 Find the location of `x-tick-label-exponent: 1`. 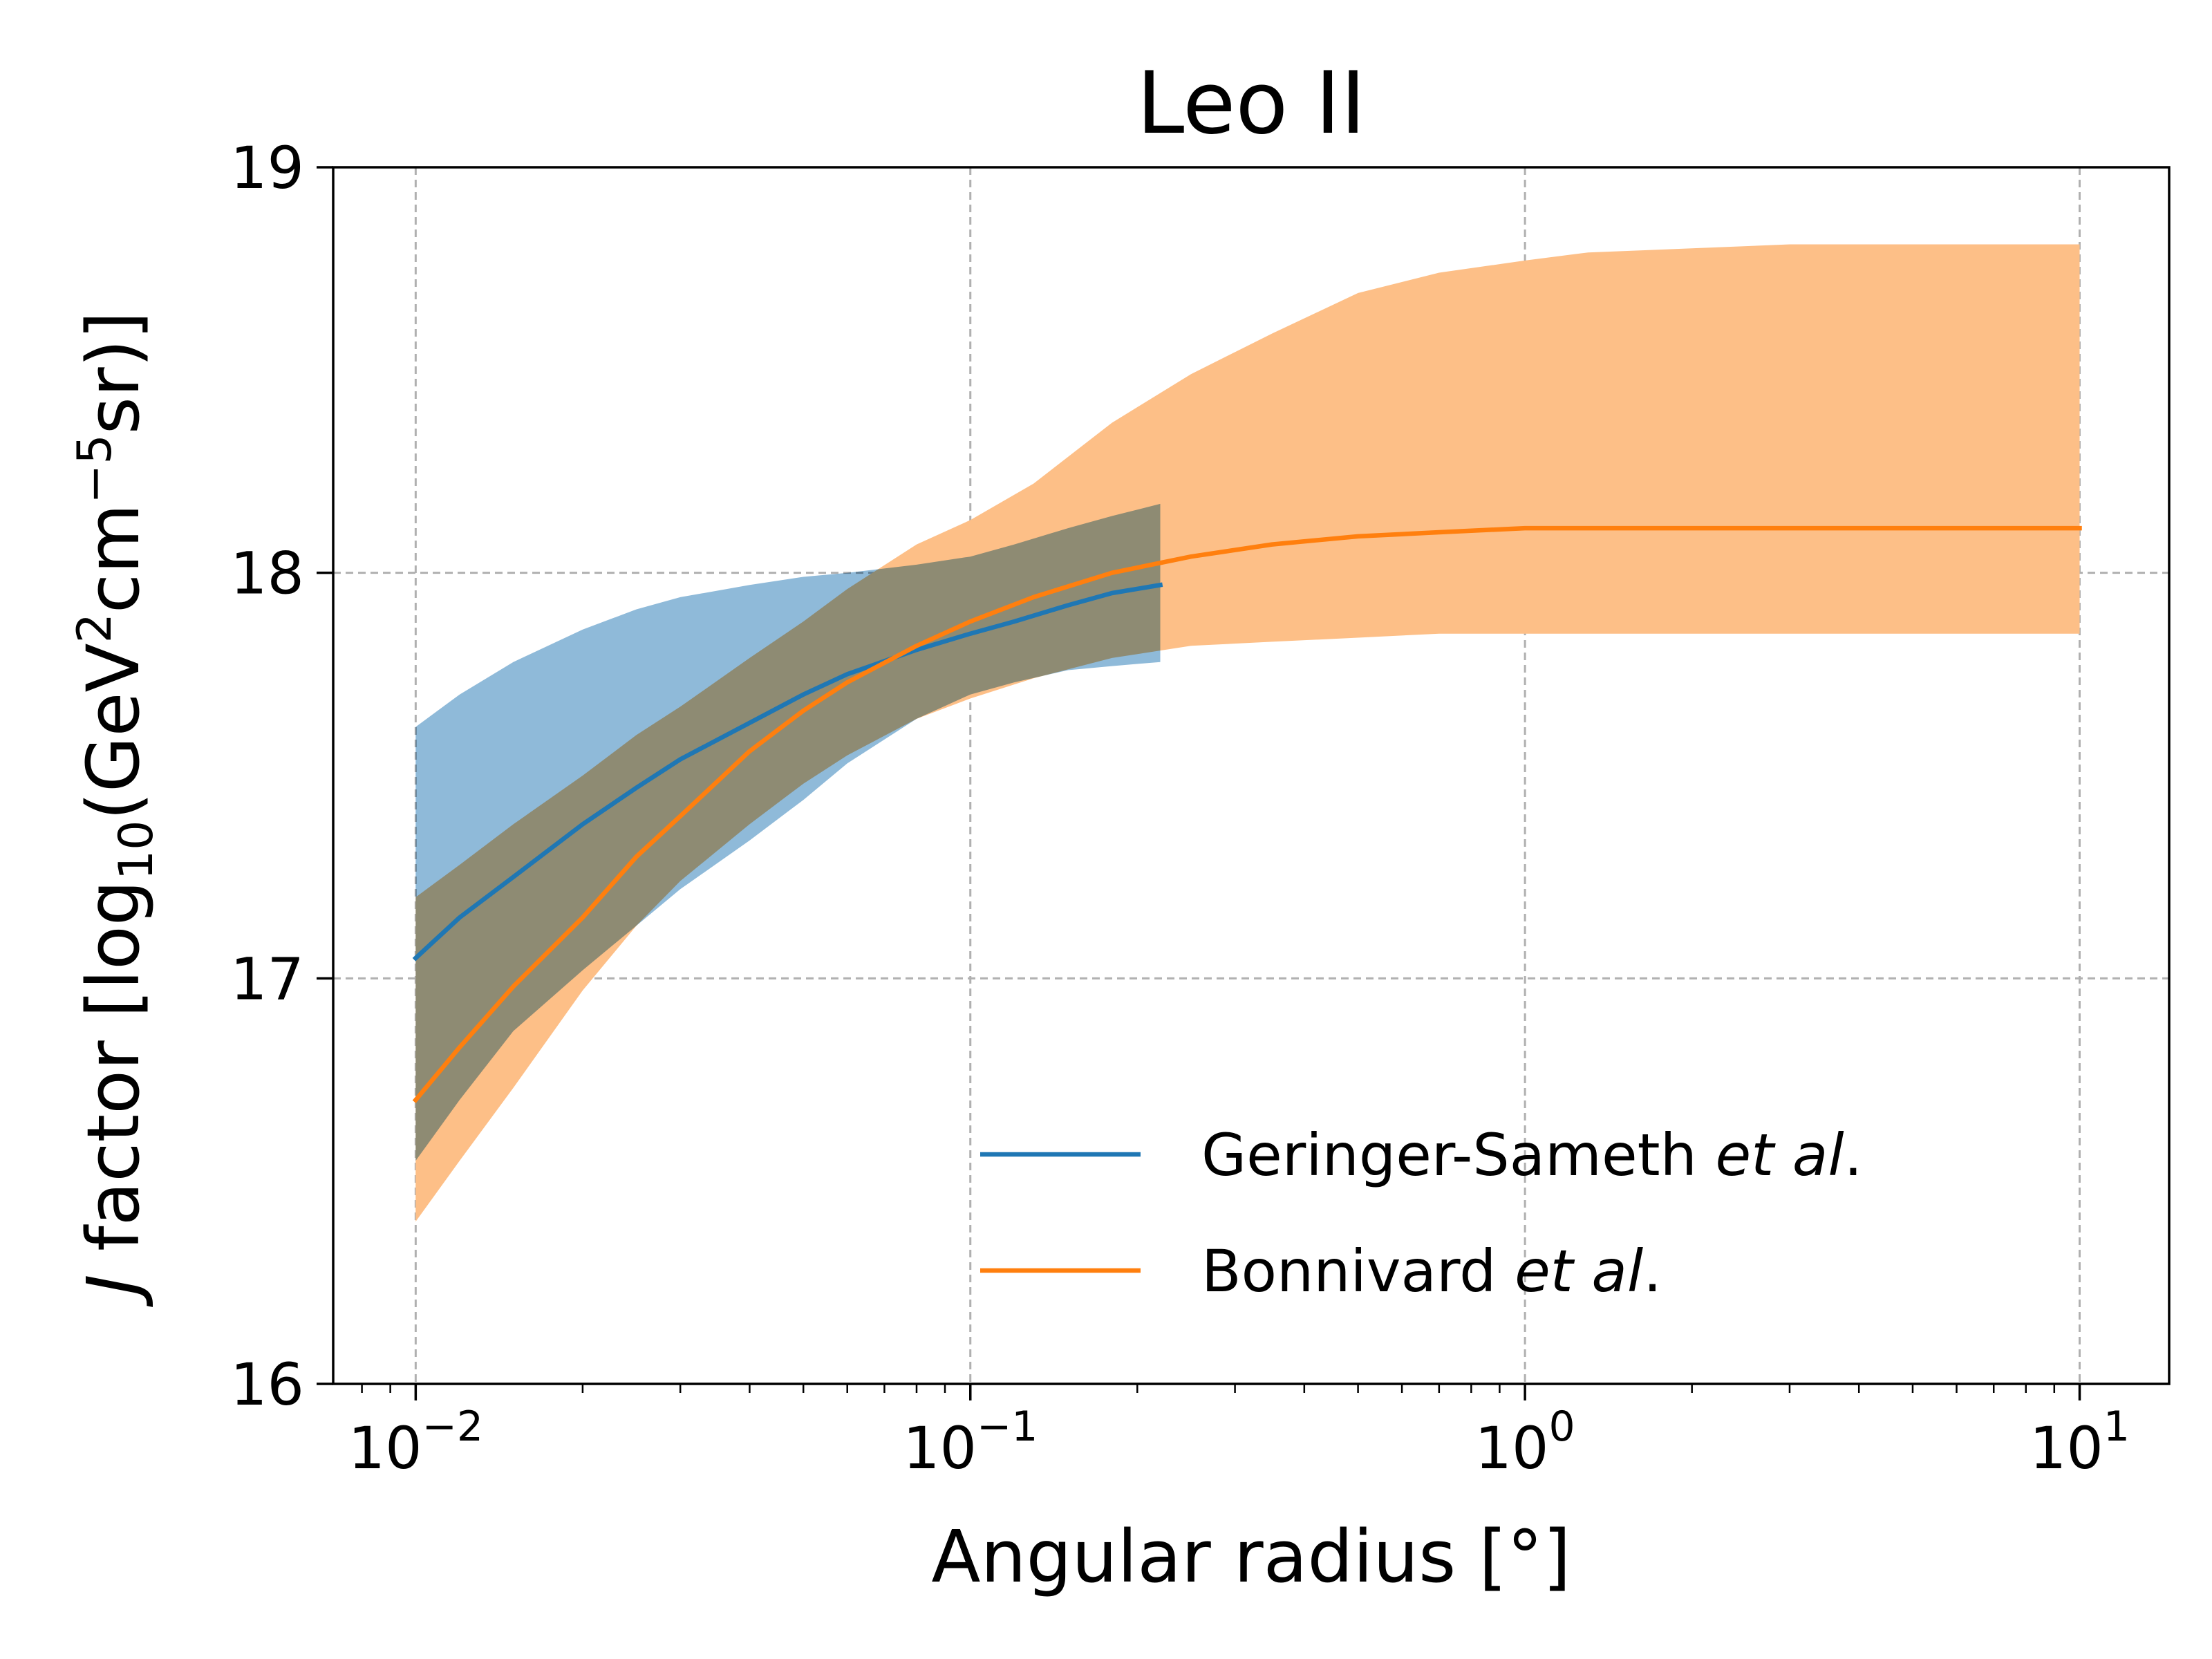

x-tick-label-exponent: 1 is located at coordinates (2116, 1427).